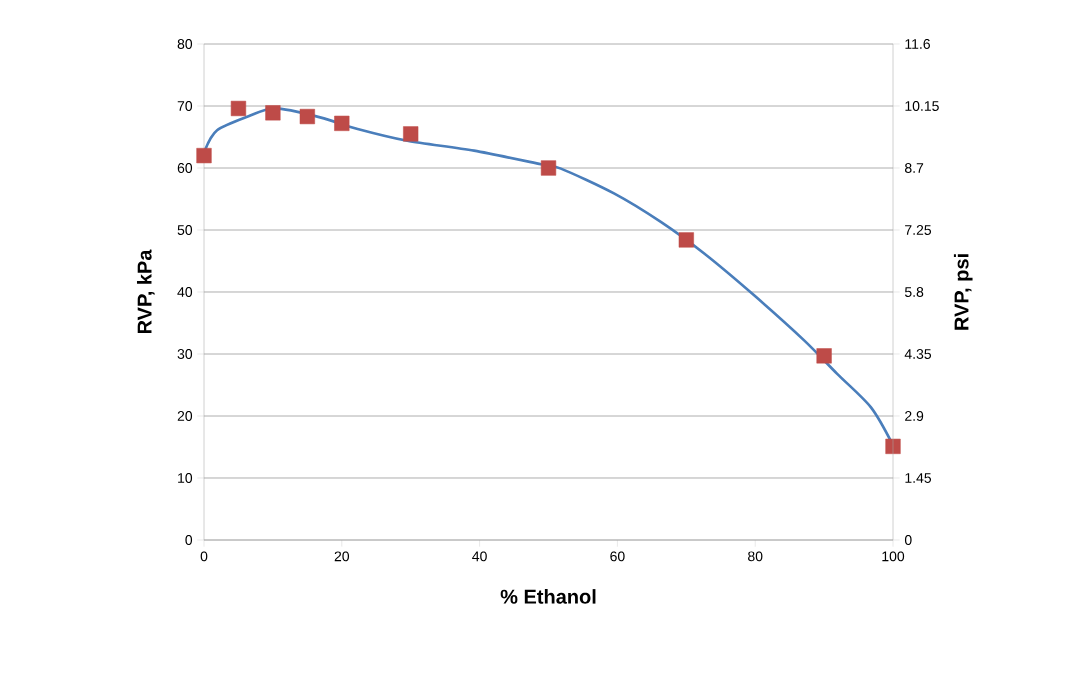 The height and width of the screenshot is (687, 1091). Describe the element at coordinates (145, 291) in the screenshot. I see `y-axis-title: RVP, kPa` at that location.